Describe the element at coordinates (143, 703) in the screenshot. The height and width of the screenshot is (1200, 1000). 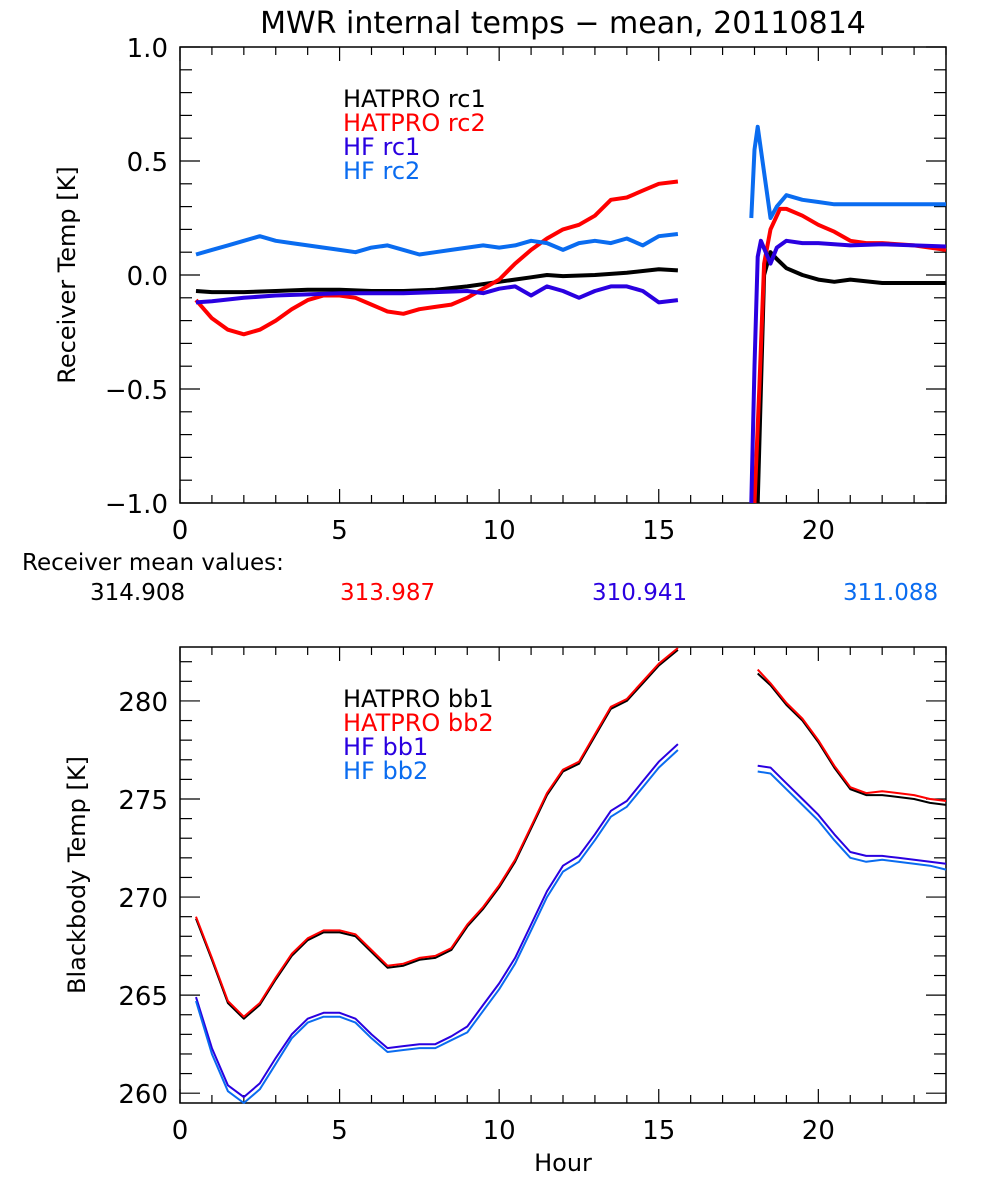
I see `y-tick-label: 280` at that location.